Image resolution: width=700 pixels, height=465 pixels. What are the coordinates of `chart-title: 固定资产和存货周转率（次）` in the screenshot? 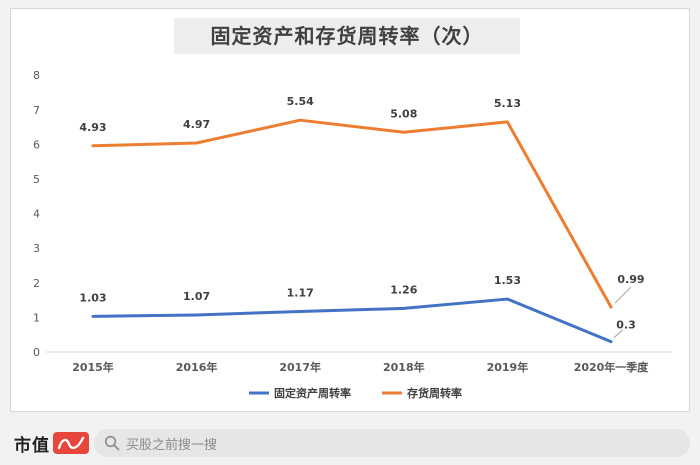 It's located at (347, 36).